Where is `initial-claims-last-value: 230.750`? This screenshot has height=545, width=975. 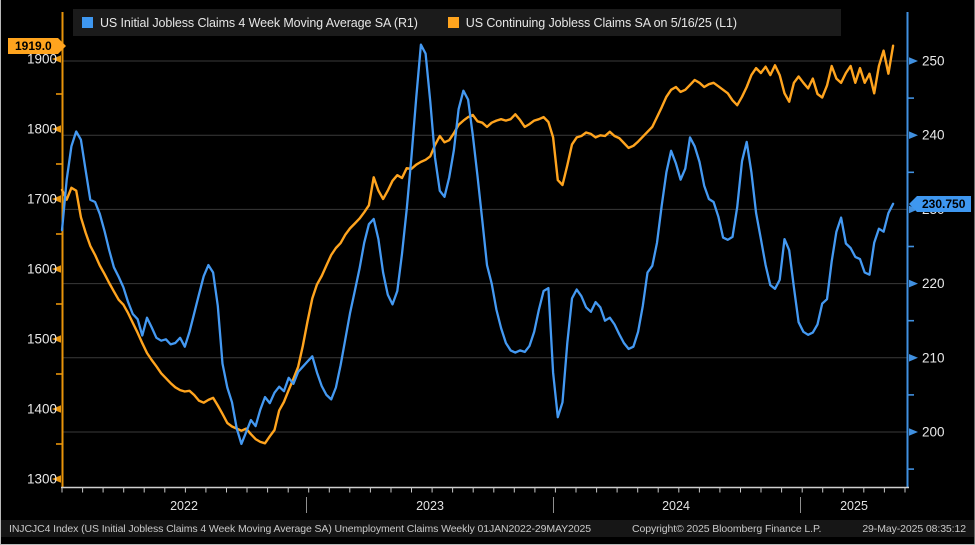
initial-claims-last-value: 230.750 is located at coordinates (944, 204).